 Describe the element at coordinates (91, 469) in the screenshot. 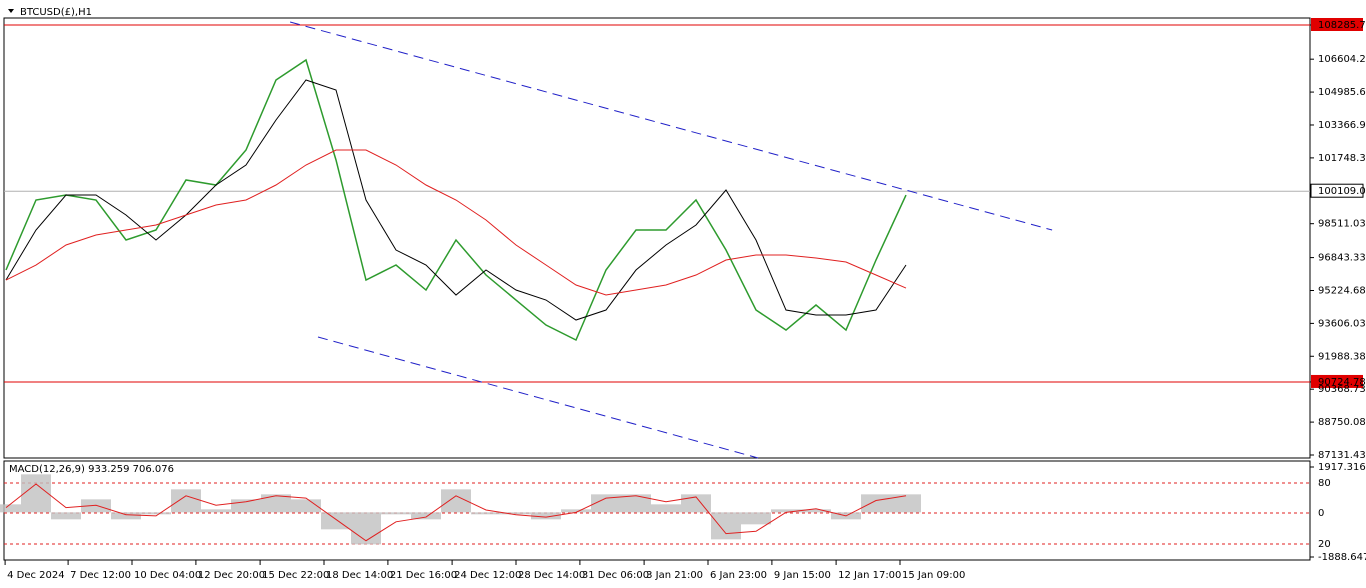

I see `macd-title: MACD(12,26,9) 933.259 706.076` at that location.